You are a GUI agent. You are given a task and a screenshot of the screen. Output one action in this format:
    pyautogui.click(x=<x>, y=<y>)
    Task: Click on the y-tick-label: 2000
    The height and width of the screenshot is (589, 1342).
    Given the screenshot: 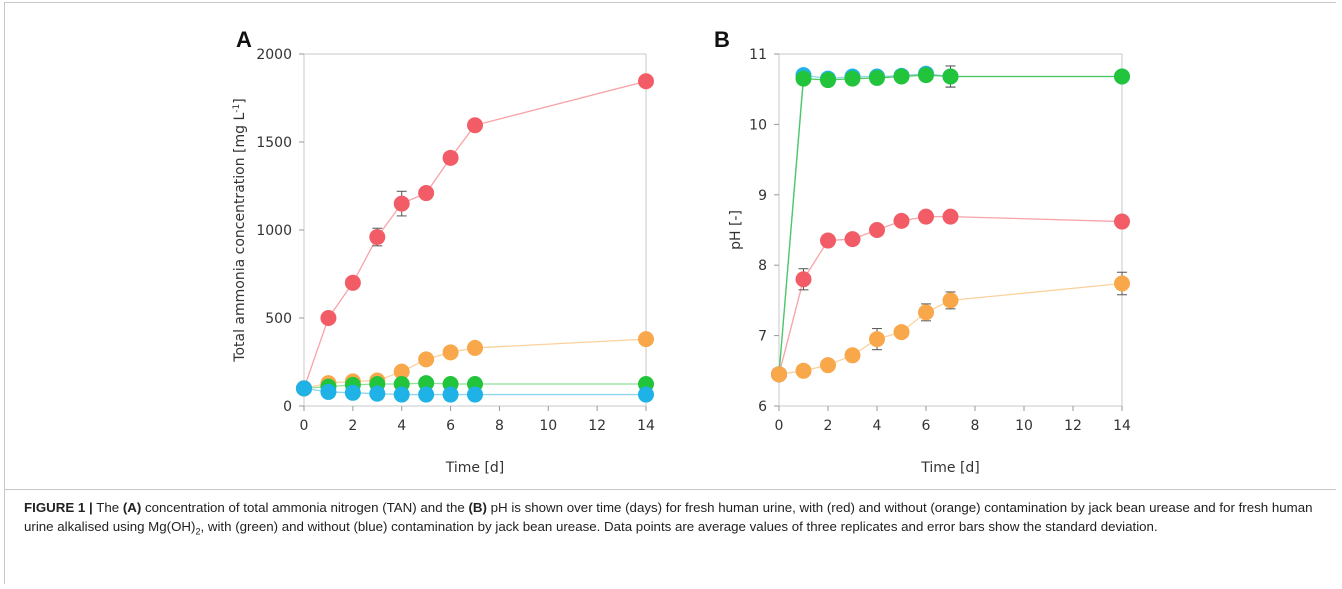 What is the action you would take?
    pyautogui.click(x=274, y=55)
    